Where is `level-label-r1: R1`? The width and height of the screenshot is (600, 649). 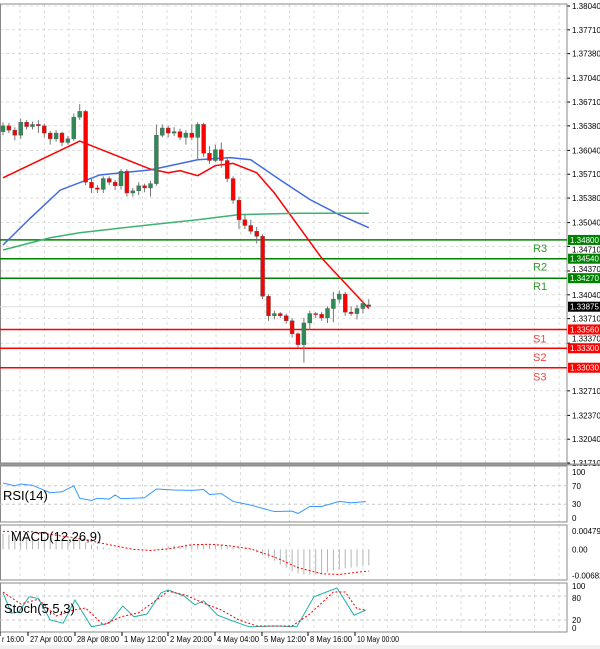 level-label-r1: R1 is located at coordinates (540, 287).